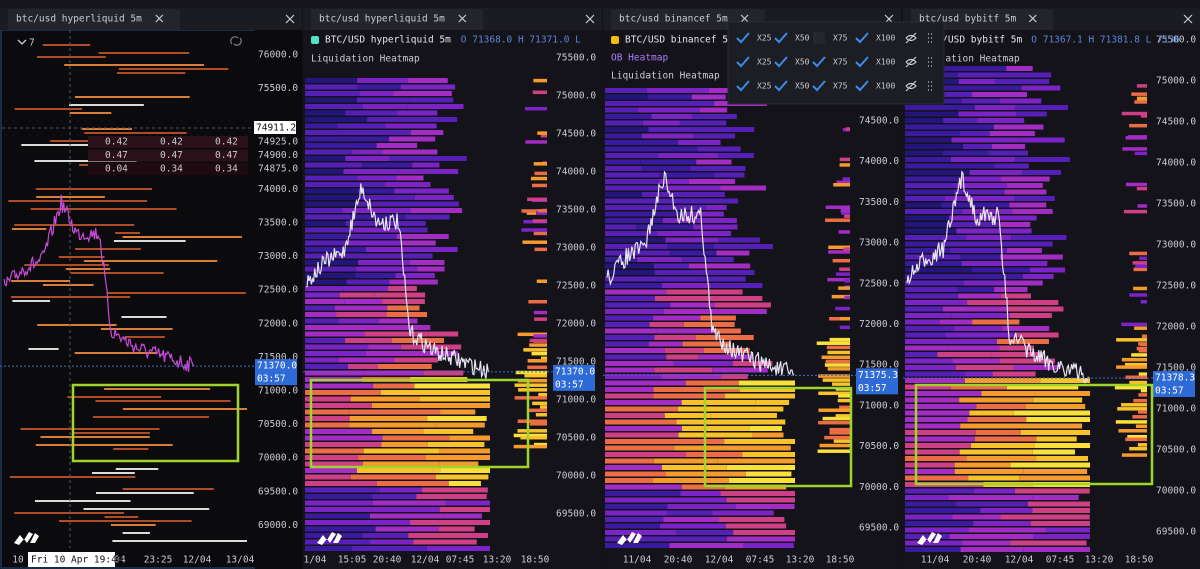 Image resolution: width=1200 pixels, height=569 pixels. What do you see at coordinates (819, 38) in the screenshot?
I see `checkbox-unchecked` at bounding box center [819, 38].